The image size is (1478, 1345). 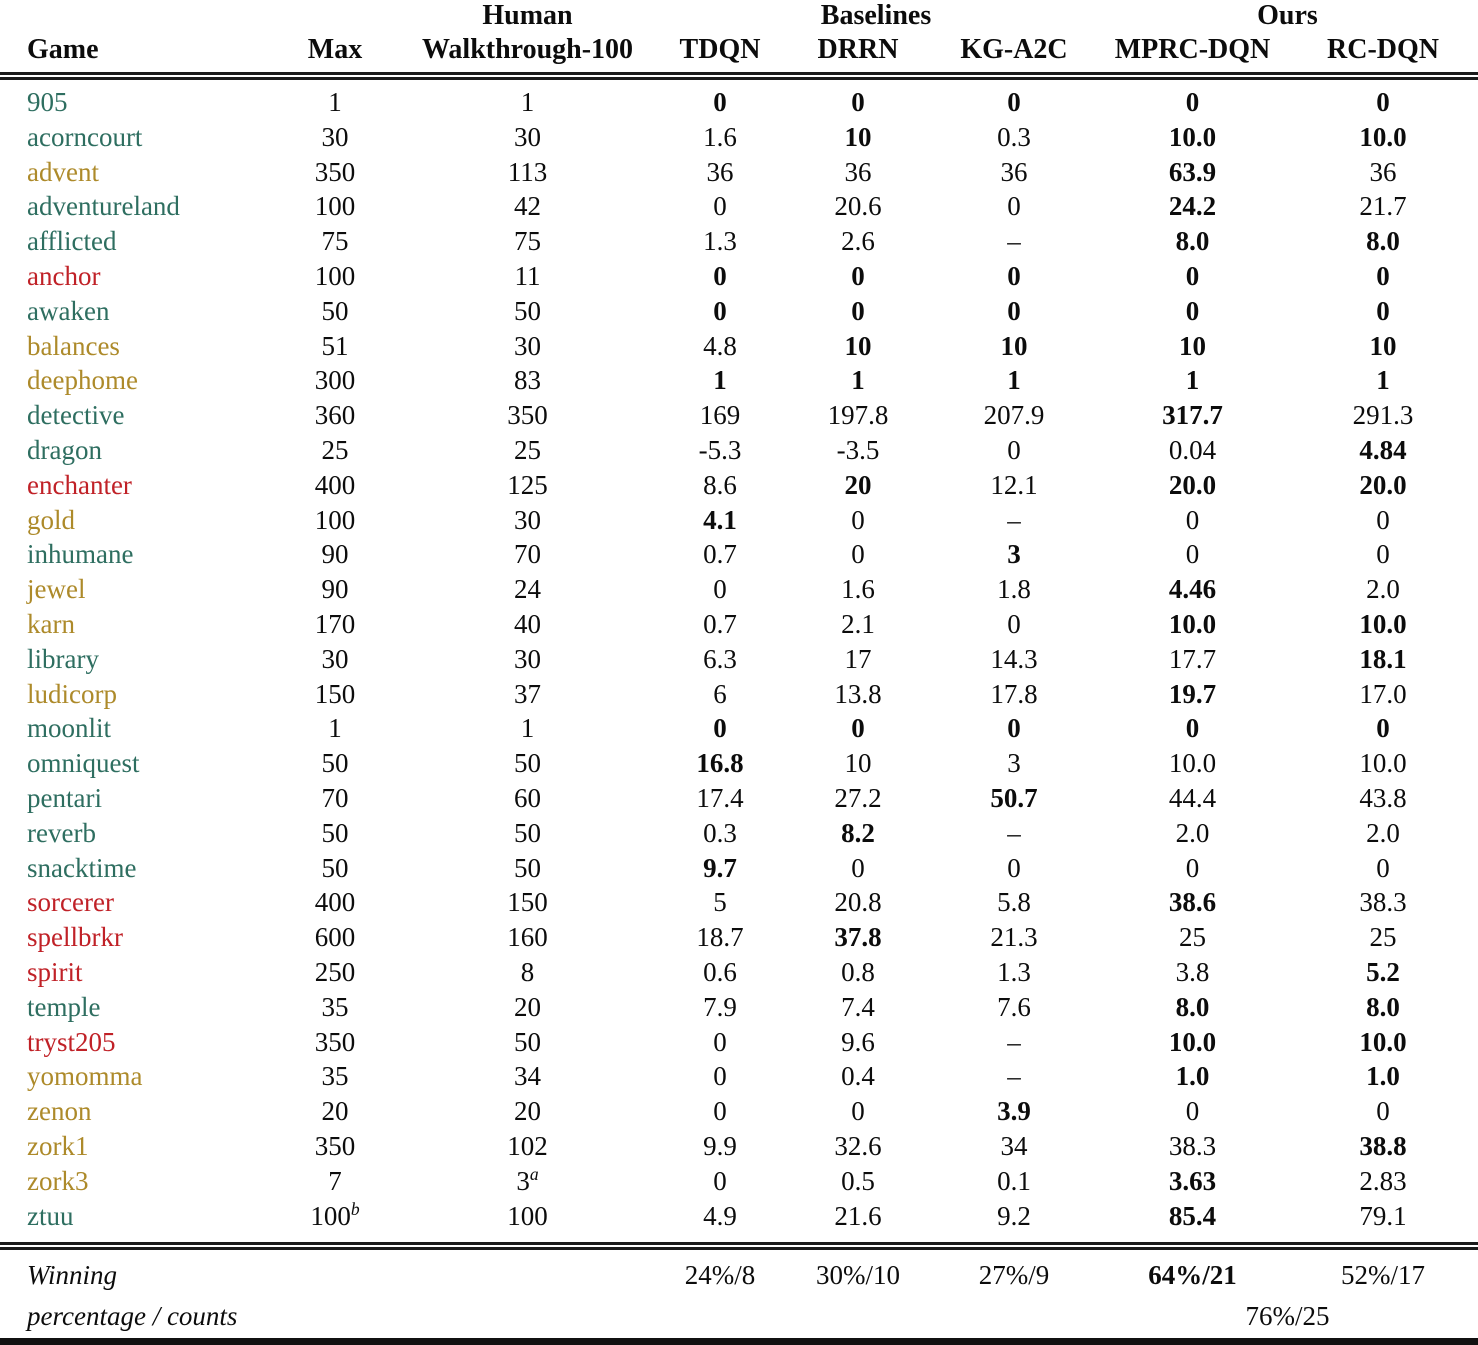 What do you see at coordinates (335, 345) in the screenshot?
I see `max-cell: 51` at bounding box center [335, 345].